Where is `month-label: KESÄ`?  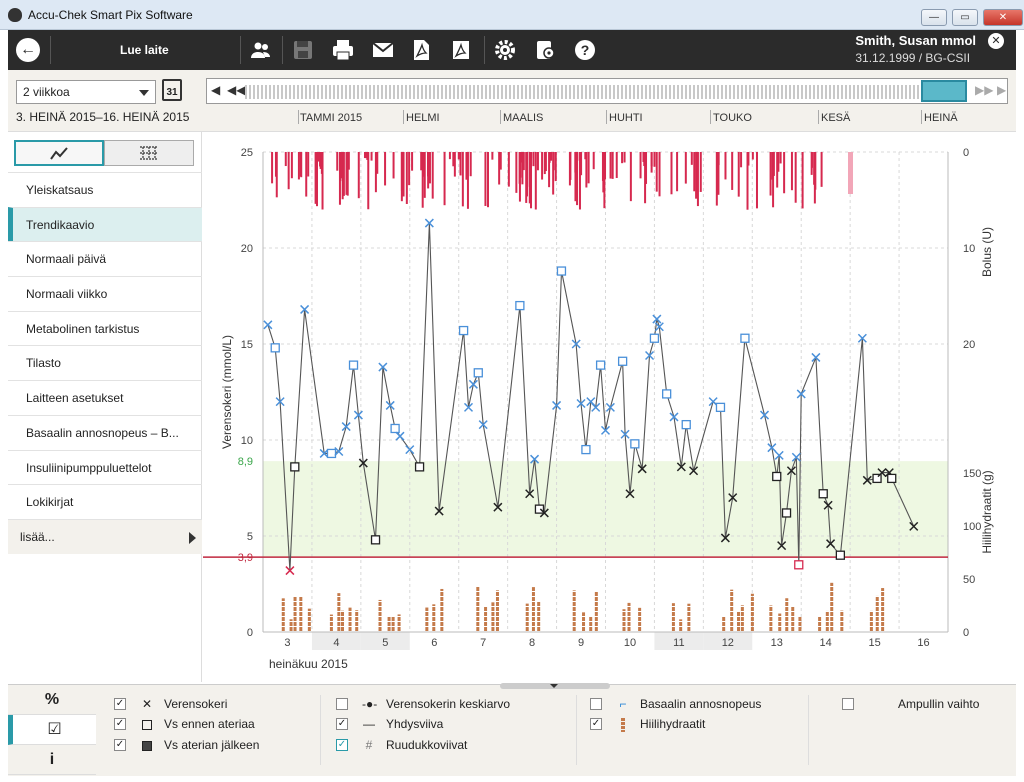
month-label: KESÄ is located at coordinates (836, 118).